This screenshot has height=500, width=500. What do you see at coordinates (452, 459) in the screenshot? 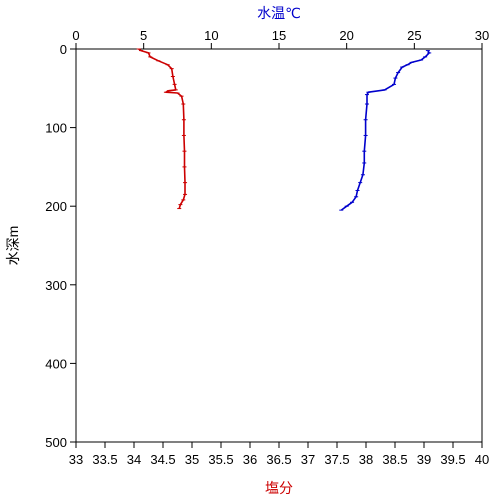
I see `bottom-tick-label: 39.5` at bounding box center [452, 459].